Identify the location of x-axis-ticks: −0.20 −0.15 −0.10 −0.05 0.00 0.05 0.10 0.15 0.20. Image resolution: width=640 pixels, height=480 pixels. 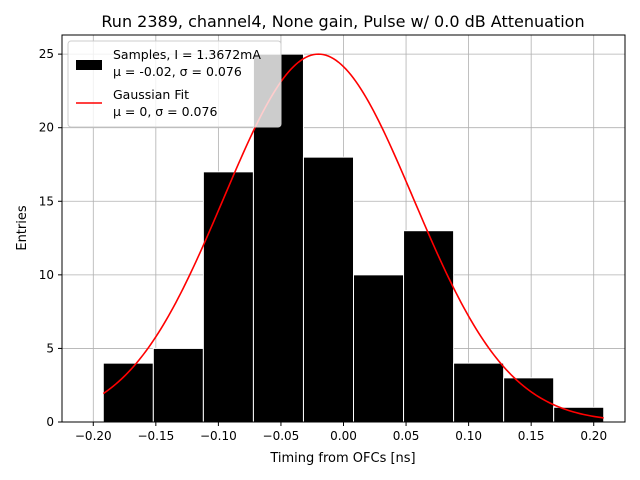
(341, 432).